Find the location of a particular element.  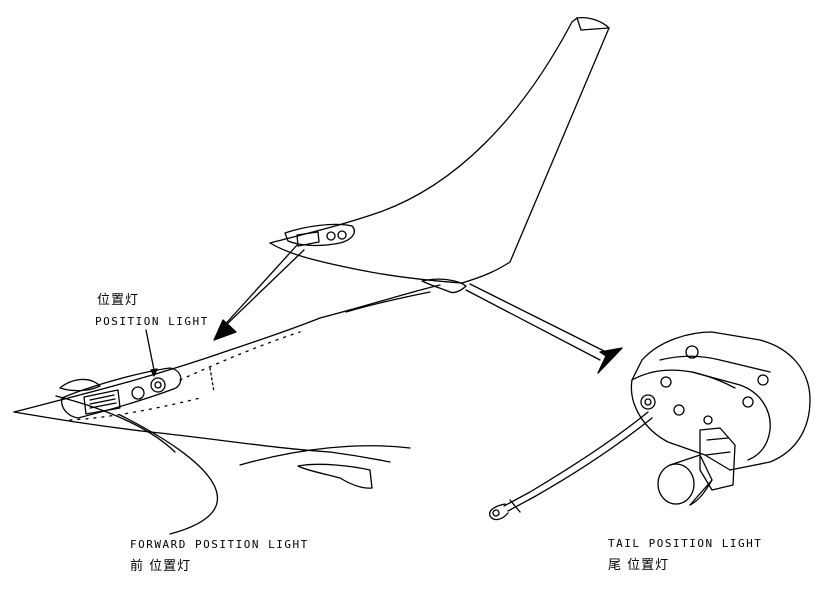

position-light-leader is located at coordinates (150, 350).